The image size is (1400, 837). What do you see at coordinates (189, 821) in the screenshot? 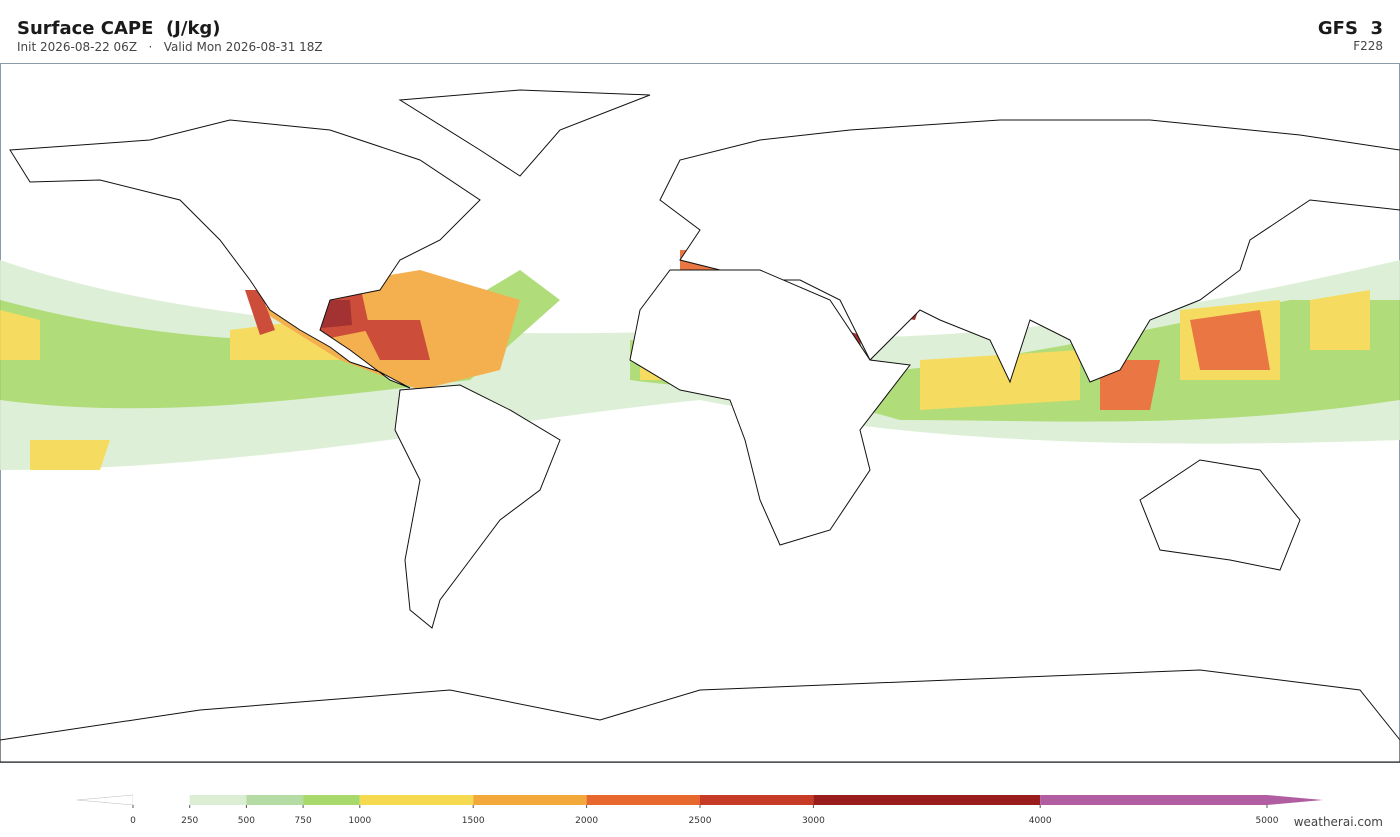
I see `colorbar-tick-label: 250` at bounding box center [189, 821].